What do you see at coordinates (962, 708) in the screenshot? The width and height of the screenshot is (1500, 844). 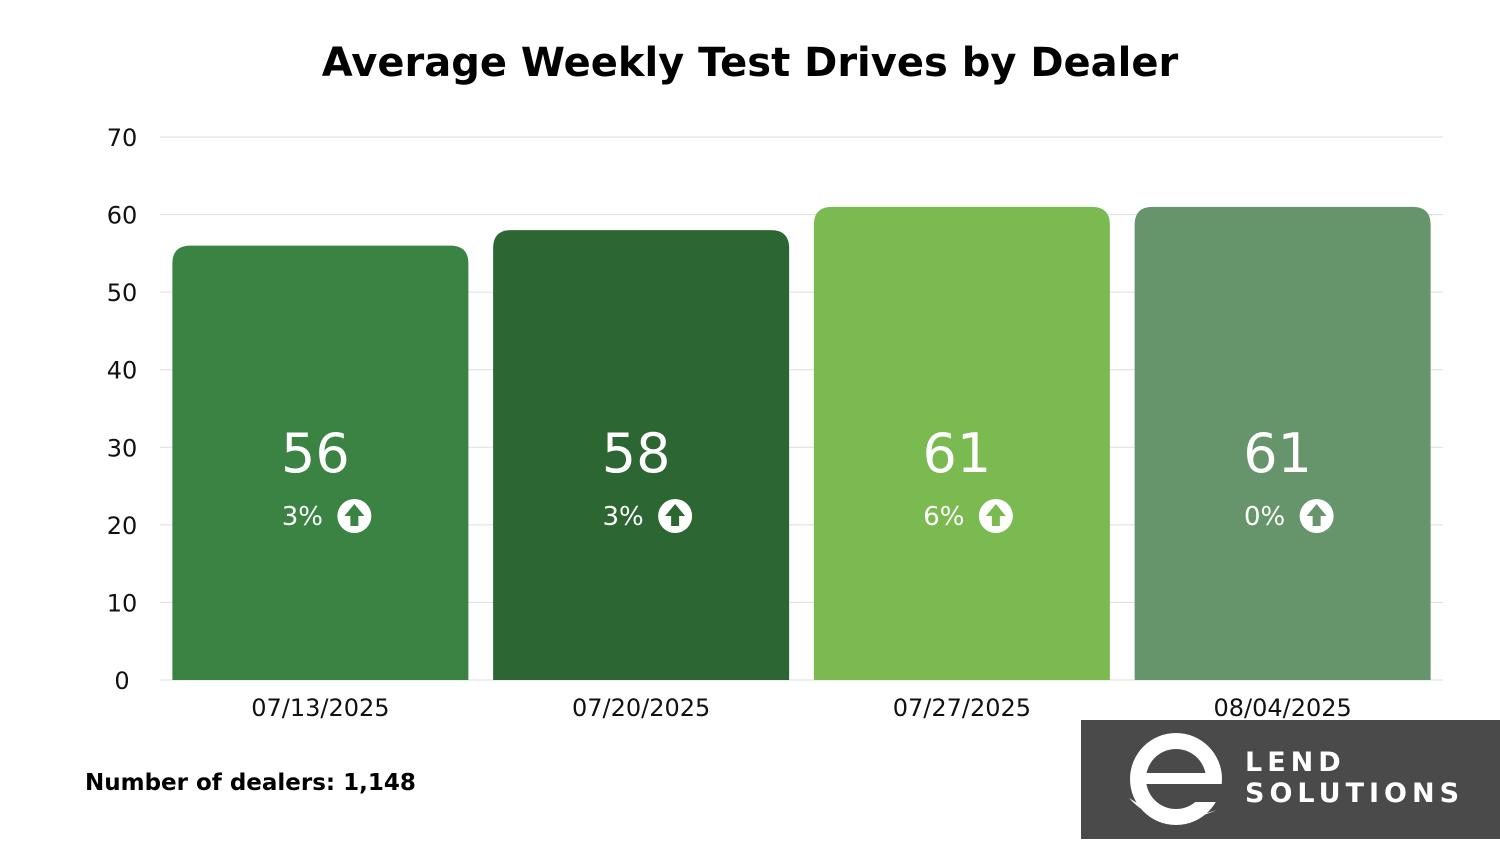 I see `x-tick-label: 07/27/2025` at bounding box center [962, 708].